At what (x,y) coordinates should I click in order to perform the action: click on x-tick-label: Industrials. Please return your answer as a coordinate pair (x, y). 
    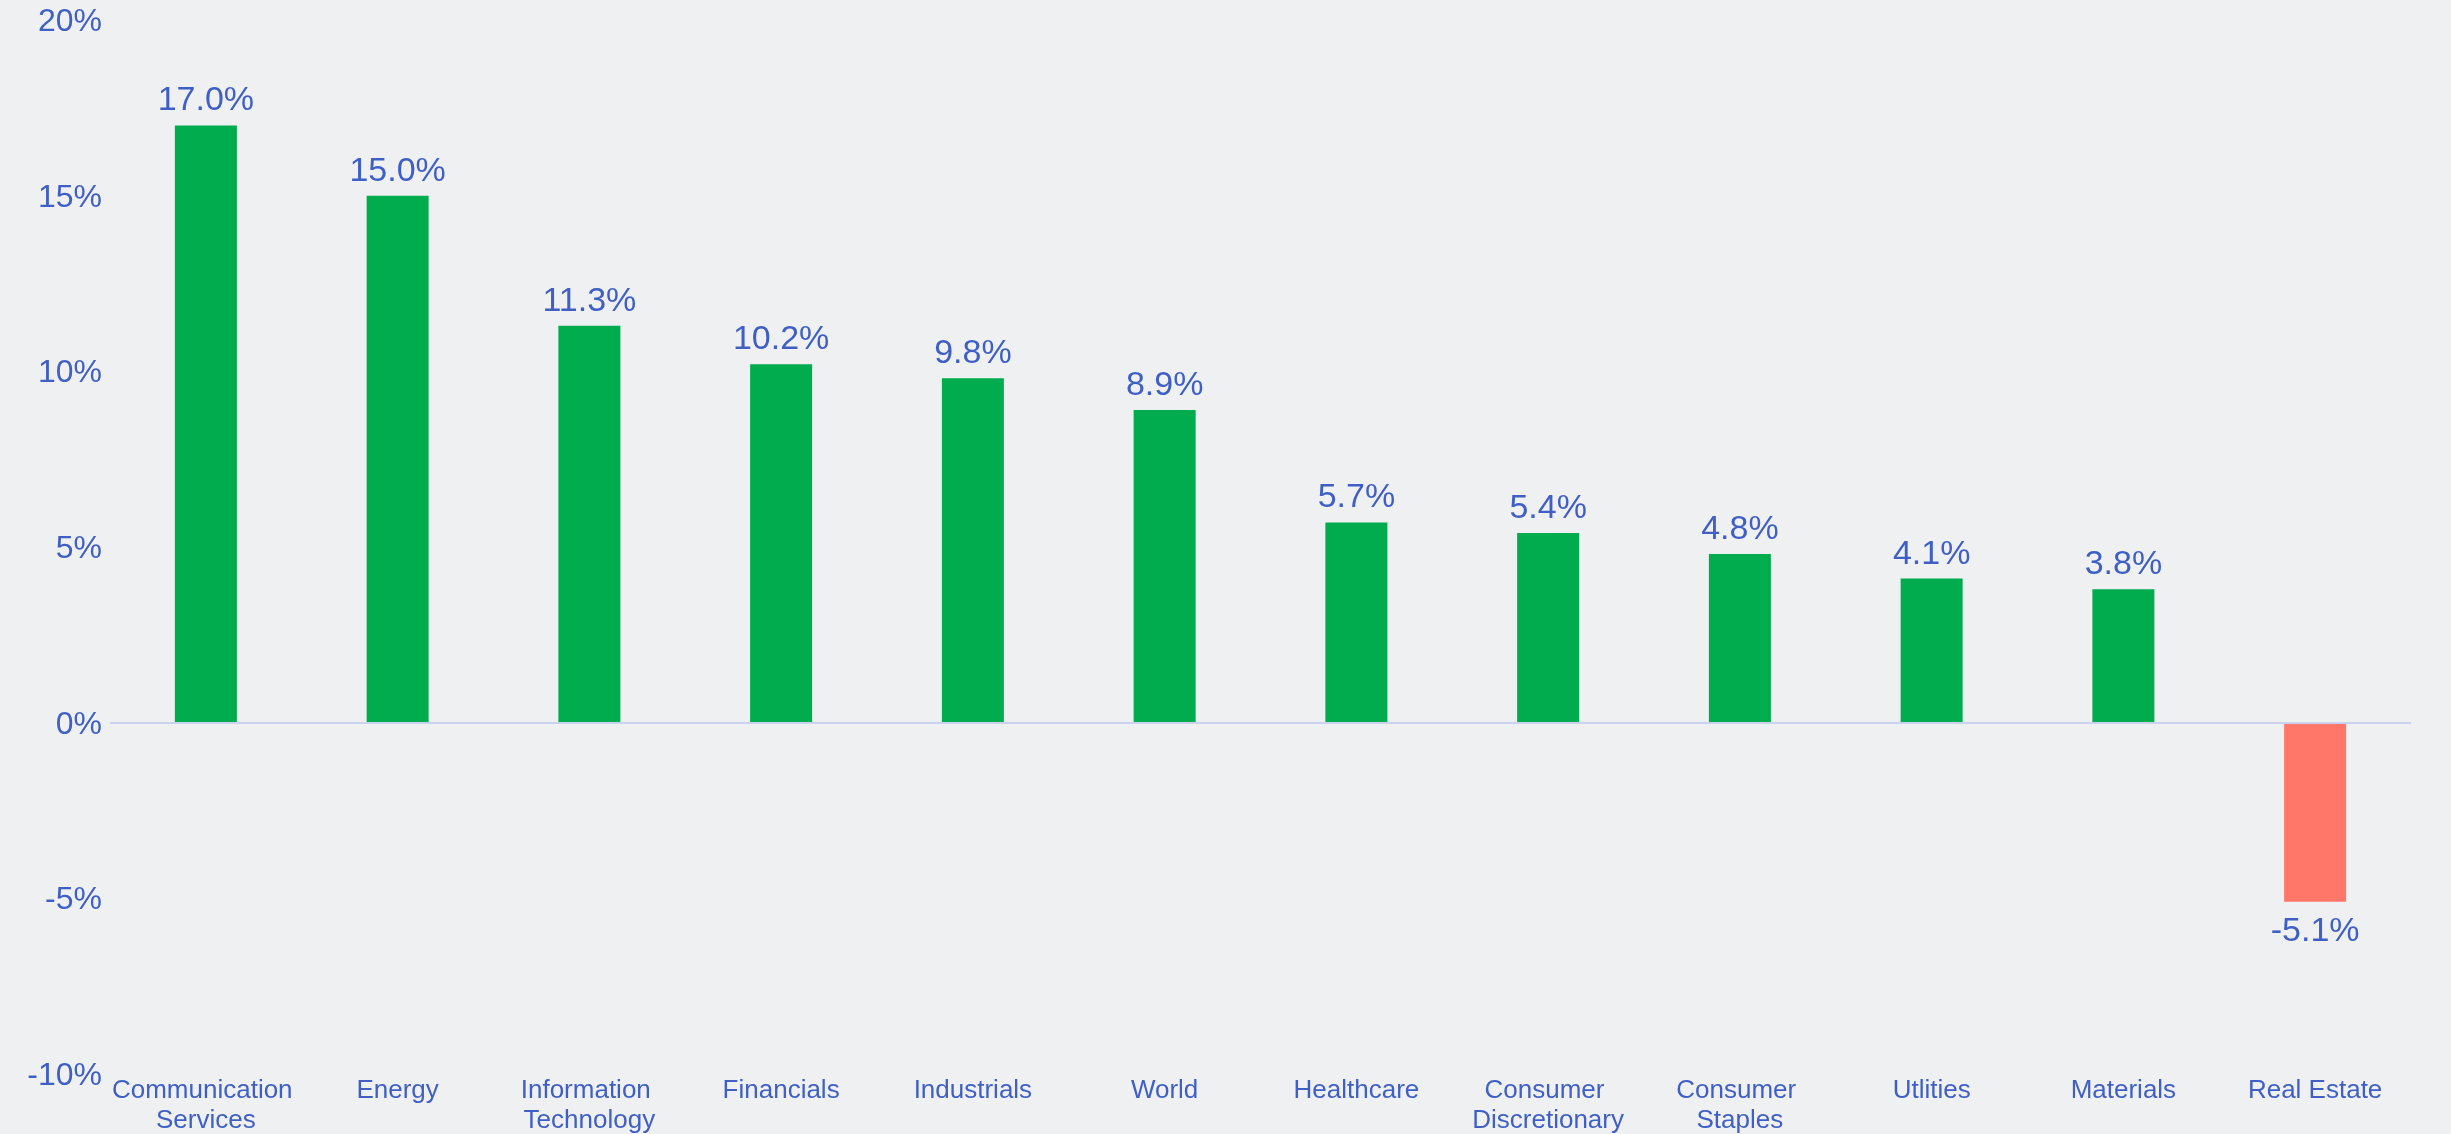
    Looking at the image, I should click on (973, 1089).